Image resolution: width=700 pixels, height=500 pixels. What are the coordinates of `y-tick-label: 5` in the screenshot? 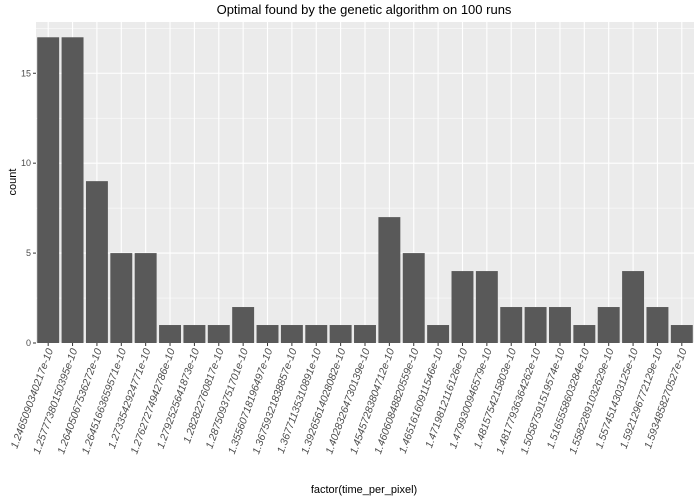 It's located at (28, 253).